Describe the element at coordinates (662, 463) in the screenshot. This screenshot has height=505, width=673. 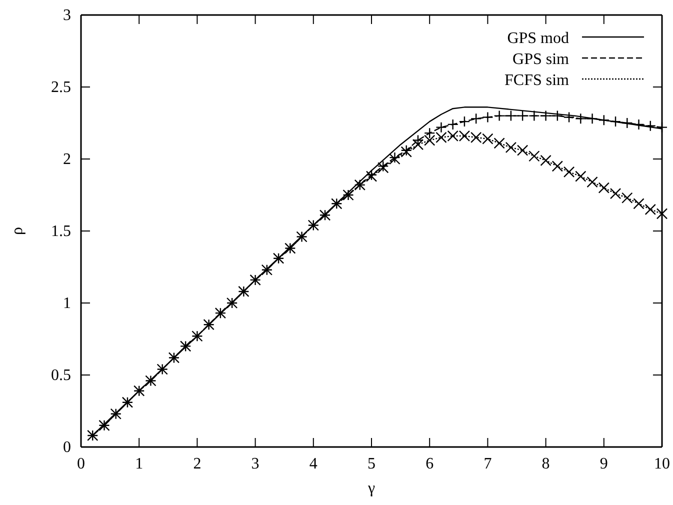
I see `x-tick-label: 10` at that location.